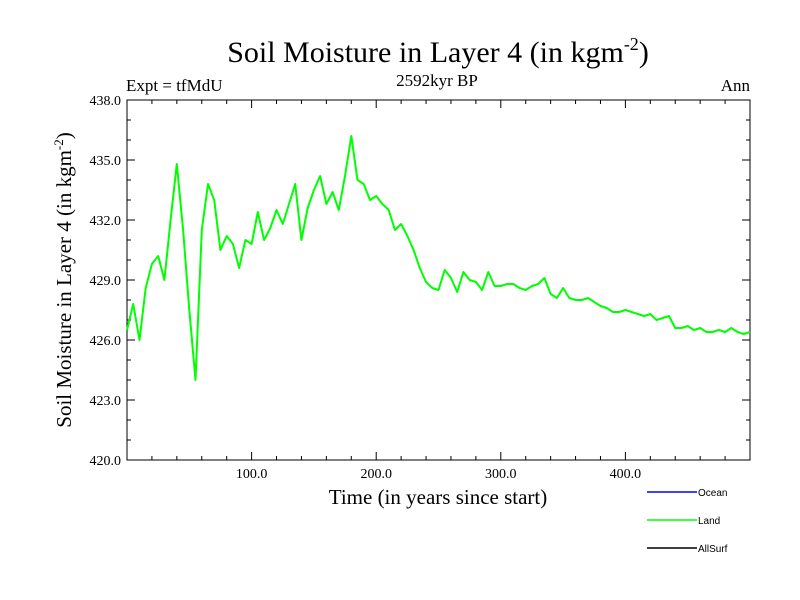  What do you see at coordinates (106, 161) in the screenshot?
I see `y-tick-label: 435.0` at bounding box center [106, 161].